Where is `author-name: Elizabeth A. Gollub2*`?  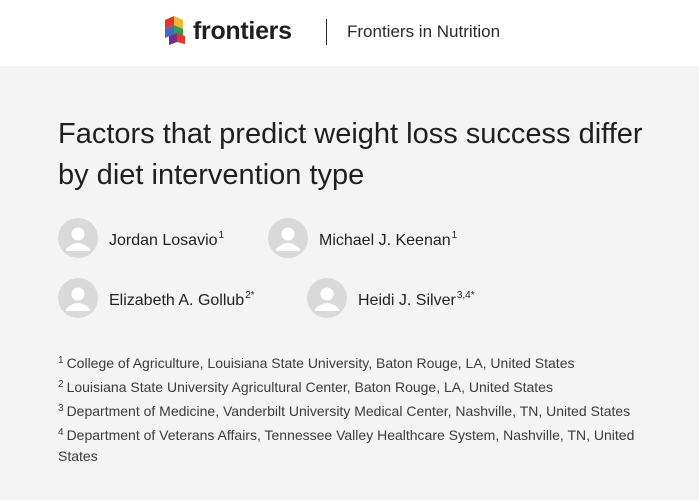 author-name: Elizabeth A. Gollub2* is located at coordinates (182, 299).